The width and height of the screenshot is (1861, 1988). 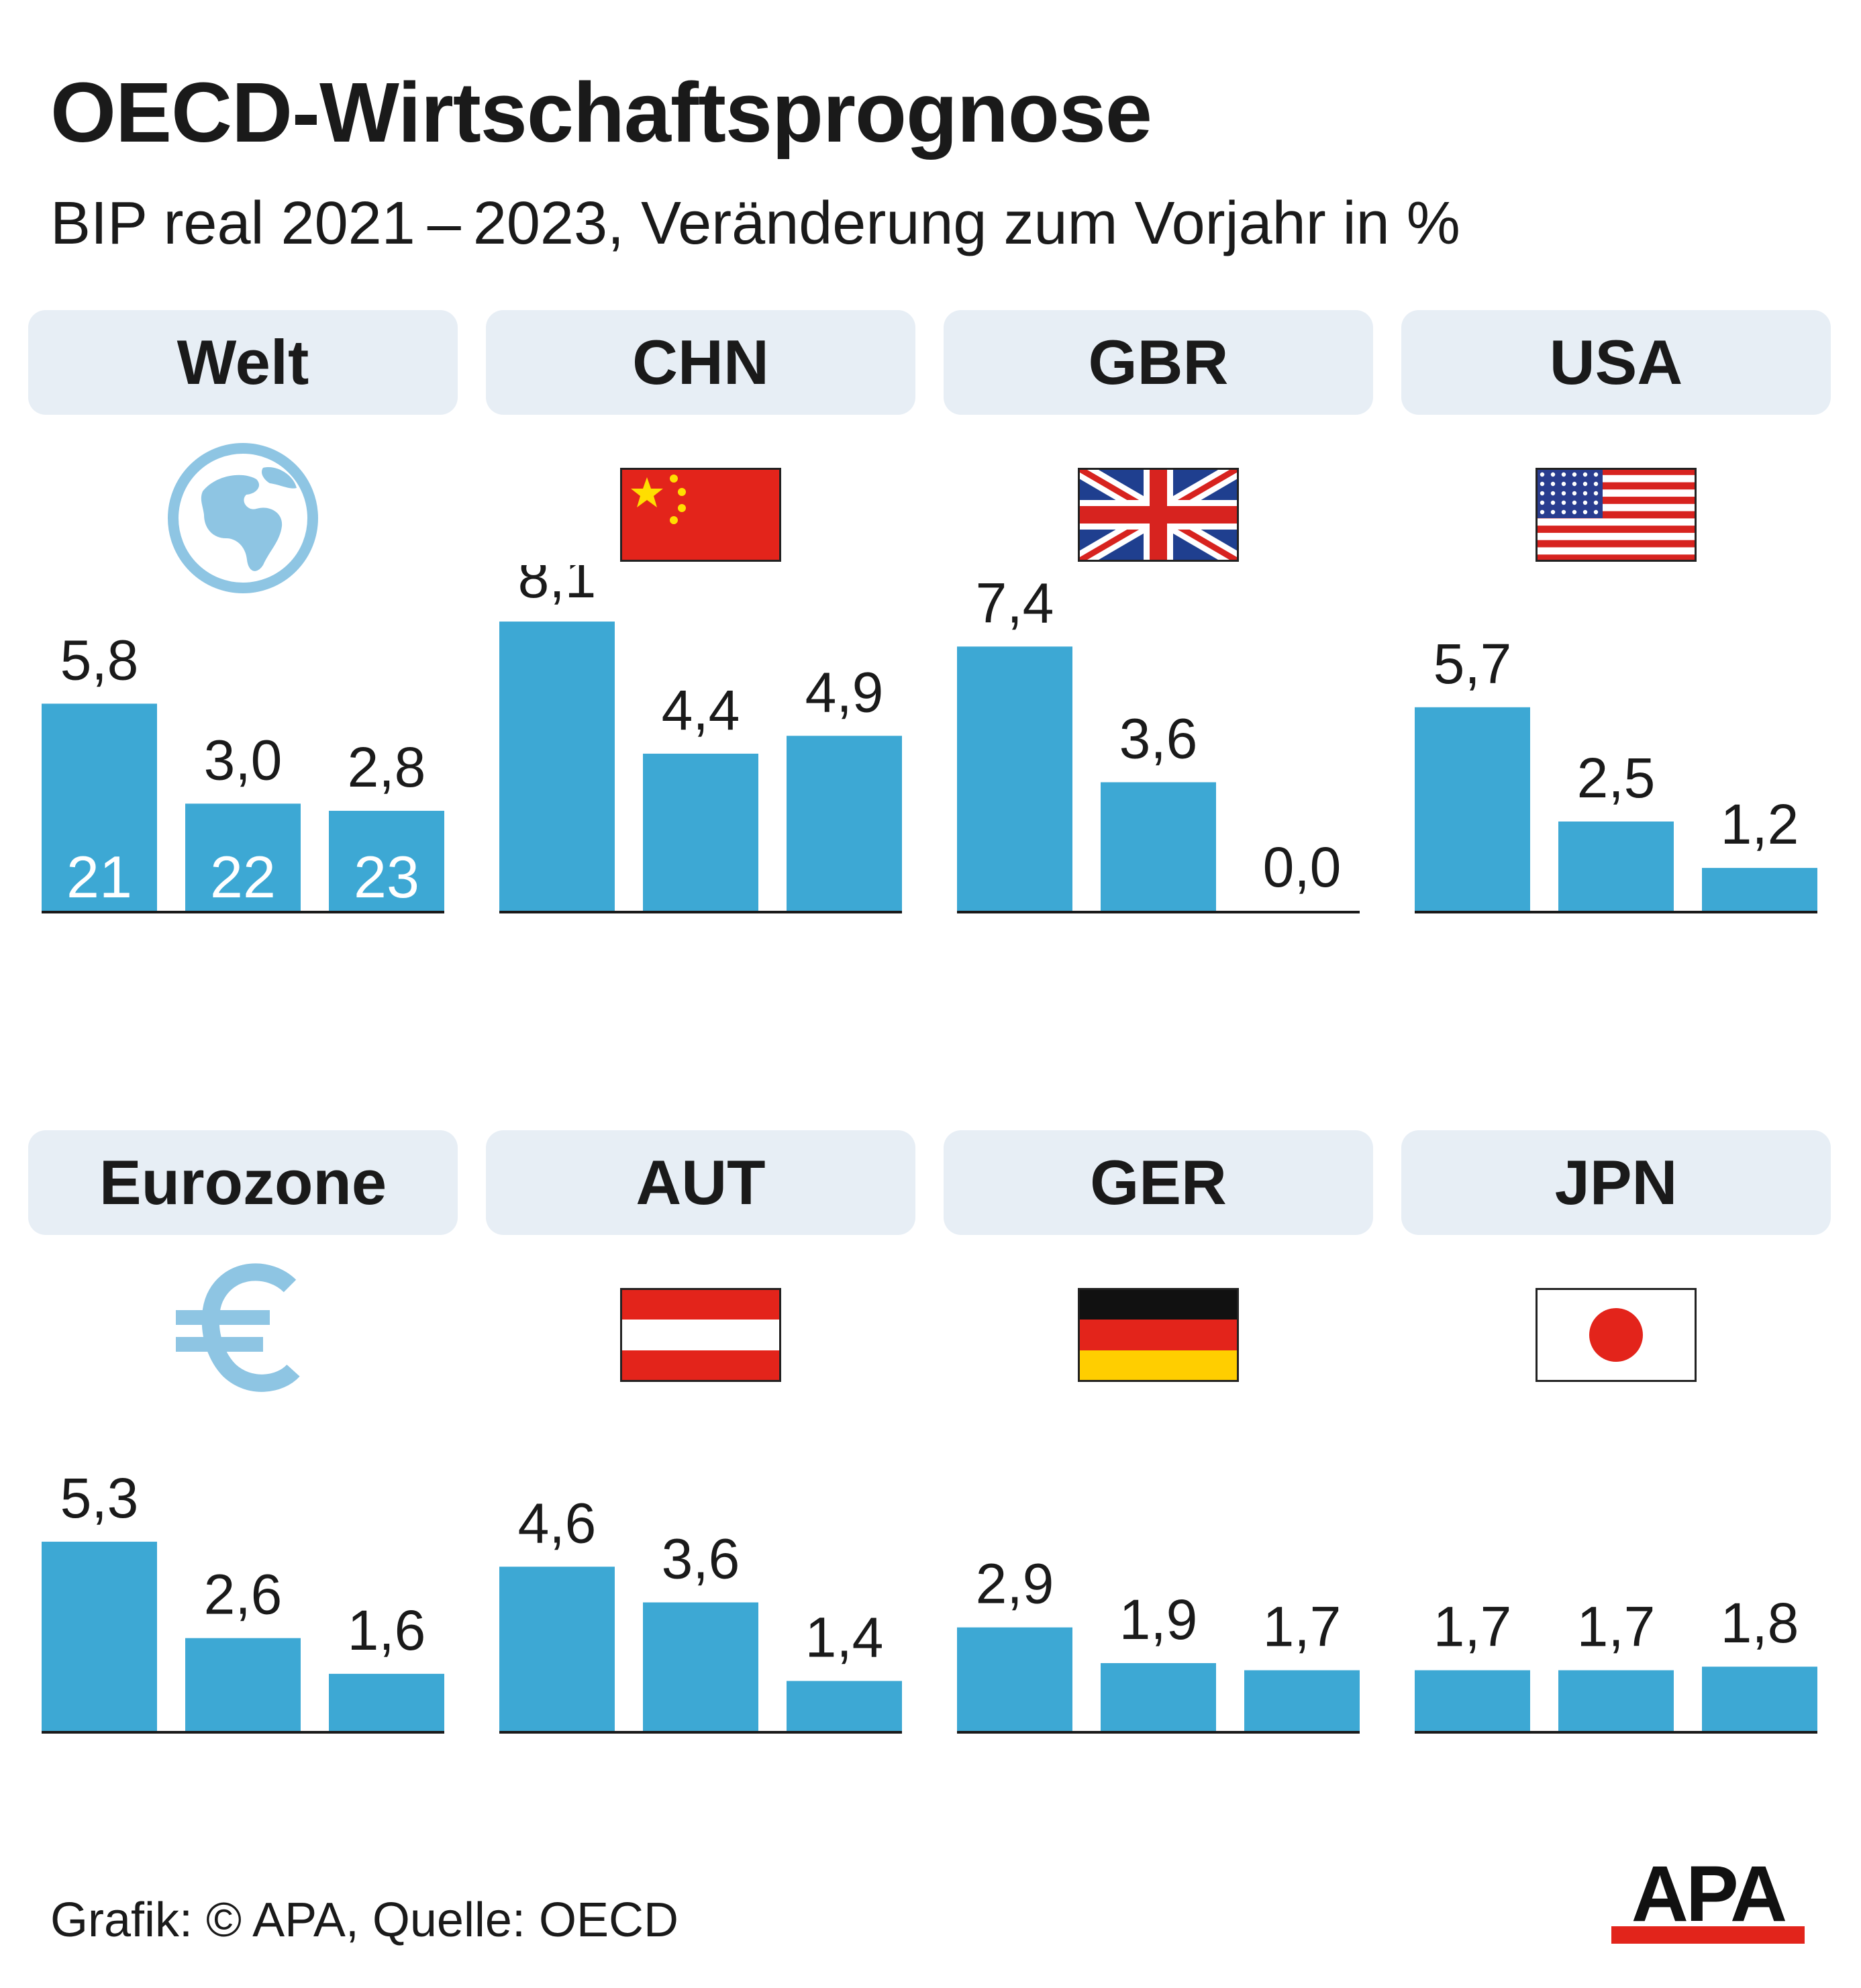 I want to click on japan-flag-icon, so click(x=1617, y=1335).